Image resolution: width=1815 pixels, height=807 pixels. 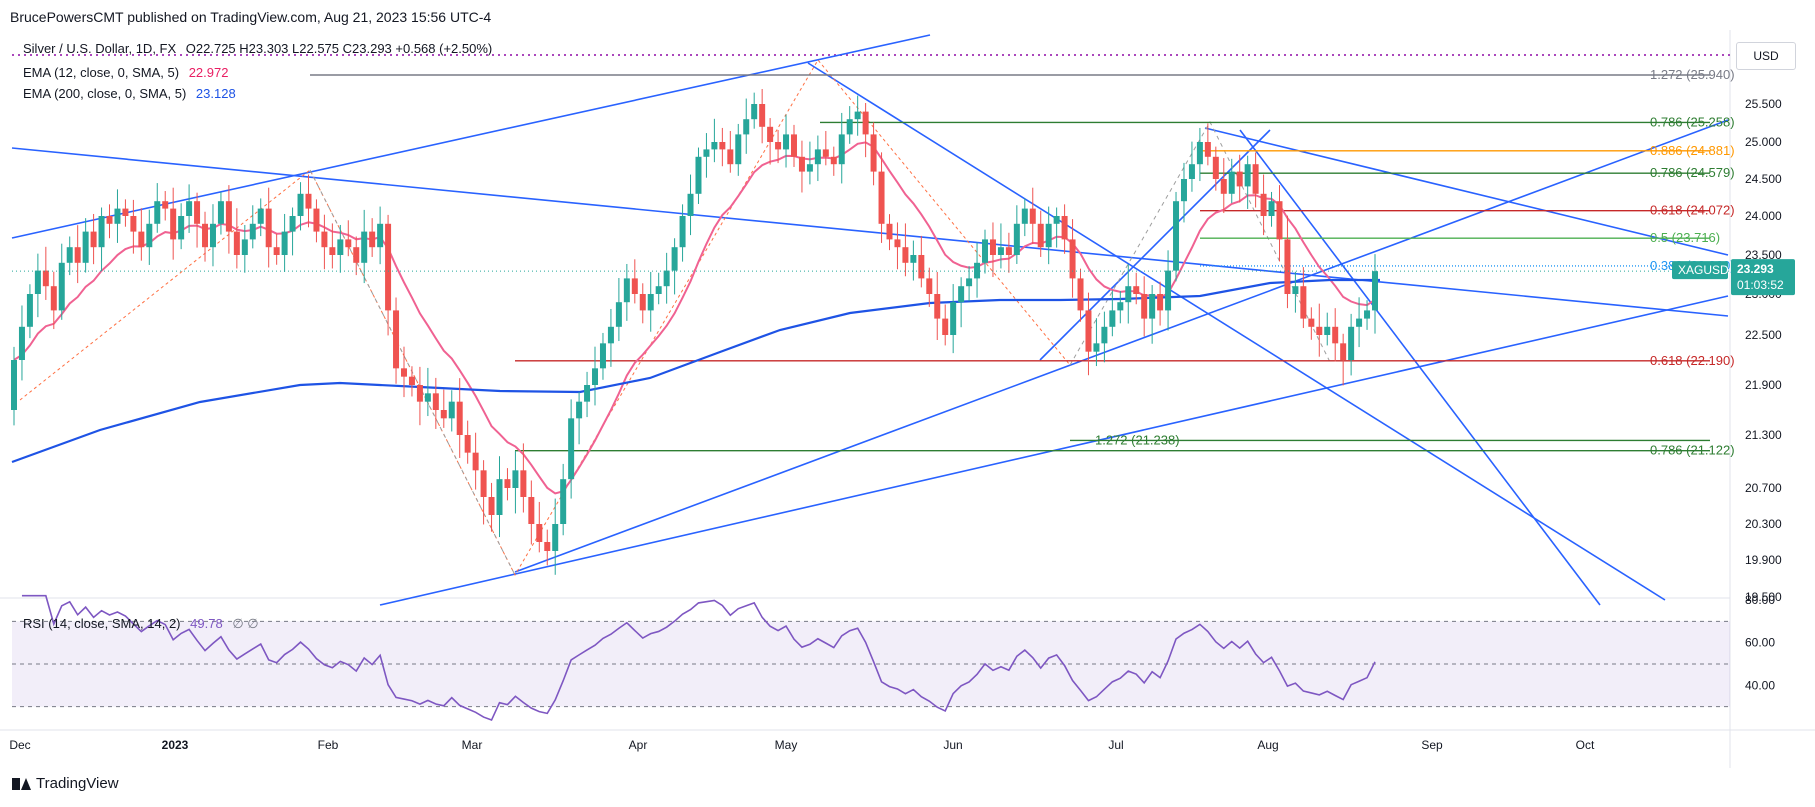 What do you see at coordinates (1763, 142) in the screenshot?
I see `price-tick-label: 25.000` at bounding box center [1763, 142].